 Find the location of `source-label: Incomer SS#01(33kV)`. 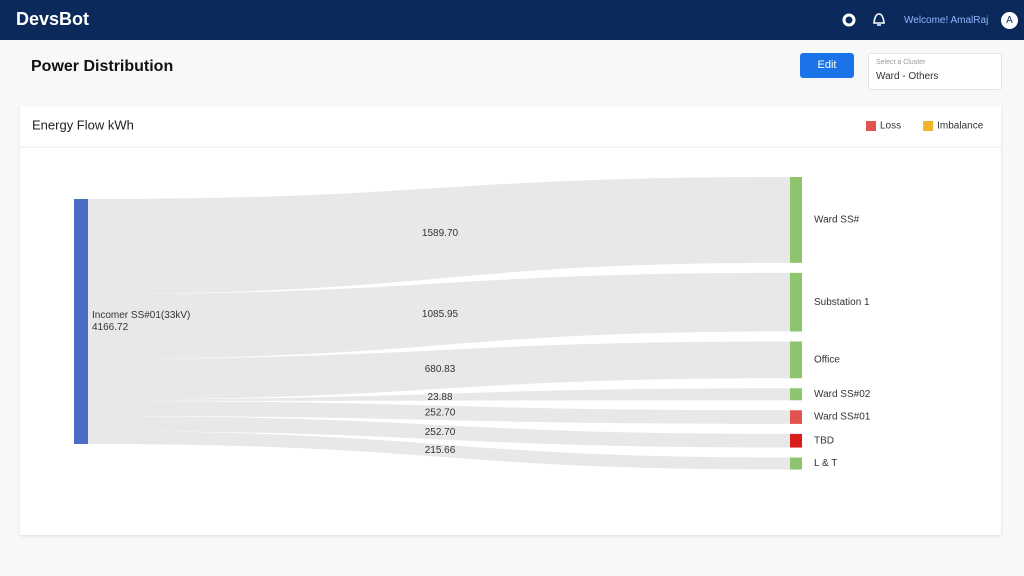

source-label: Incomer SS#01(33kV) is located at coordinates (141, 315).